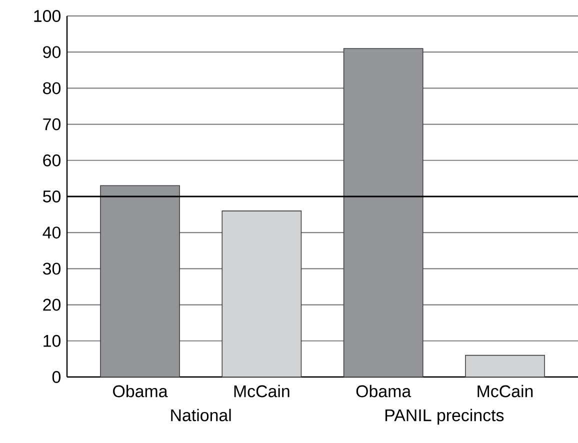  Describe the element at coordinates (52, 124) in the screenshot. I see `y-tick-label: 70` at that location.